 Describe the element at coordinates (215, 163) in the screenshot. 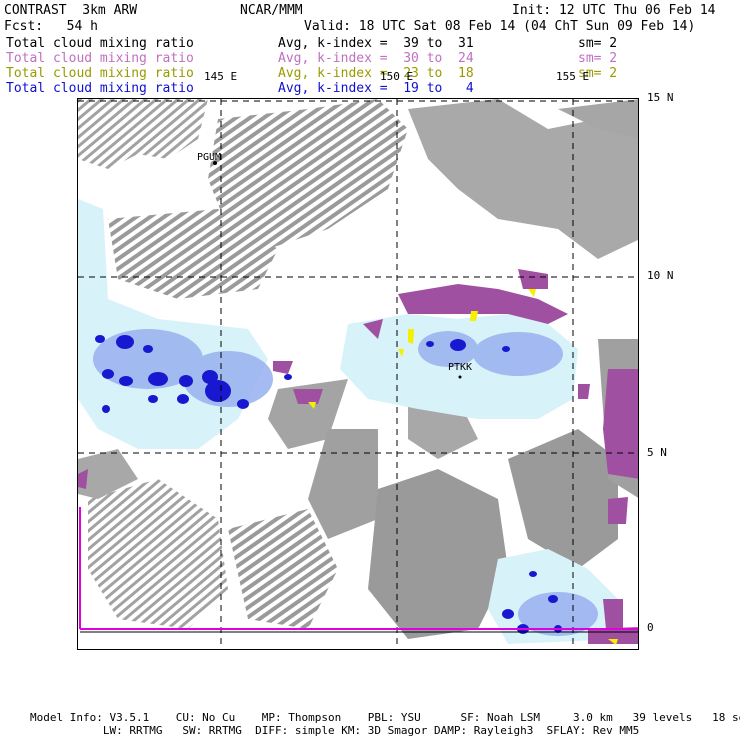

I see `station-marker-pgum` at that location.